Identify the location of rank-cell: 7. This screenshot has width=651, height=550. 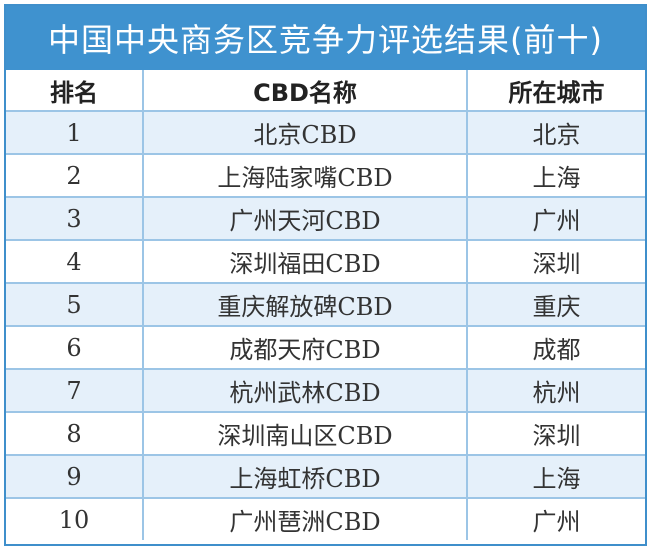
(75, 391).